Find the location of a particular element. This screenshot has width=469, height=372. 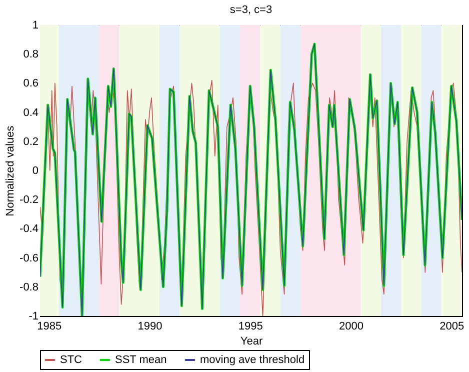

y-tick-label: -0.6 is located at coordinates (29, 258).